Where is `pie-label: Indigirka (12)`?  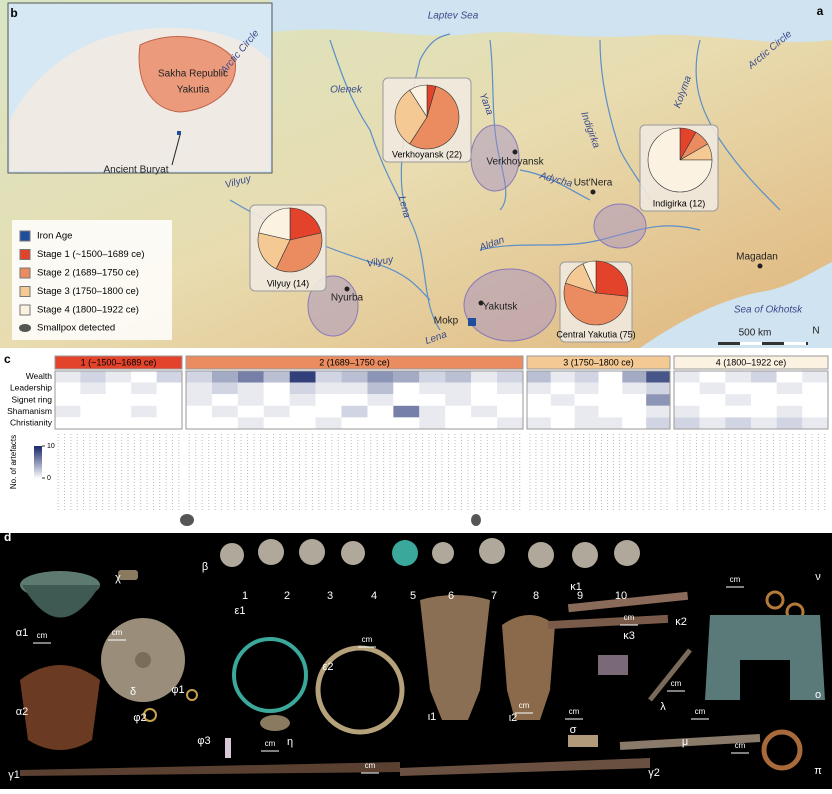
pie-label: Indigirka (12) is located at coordinates (679, 203).